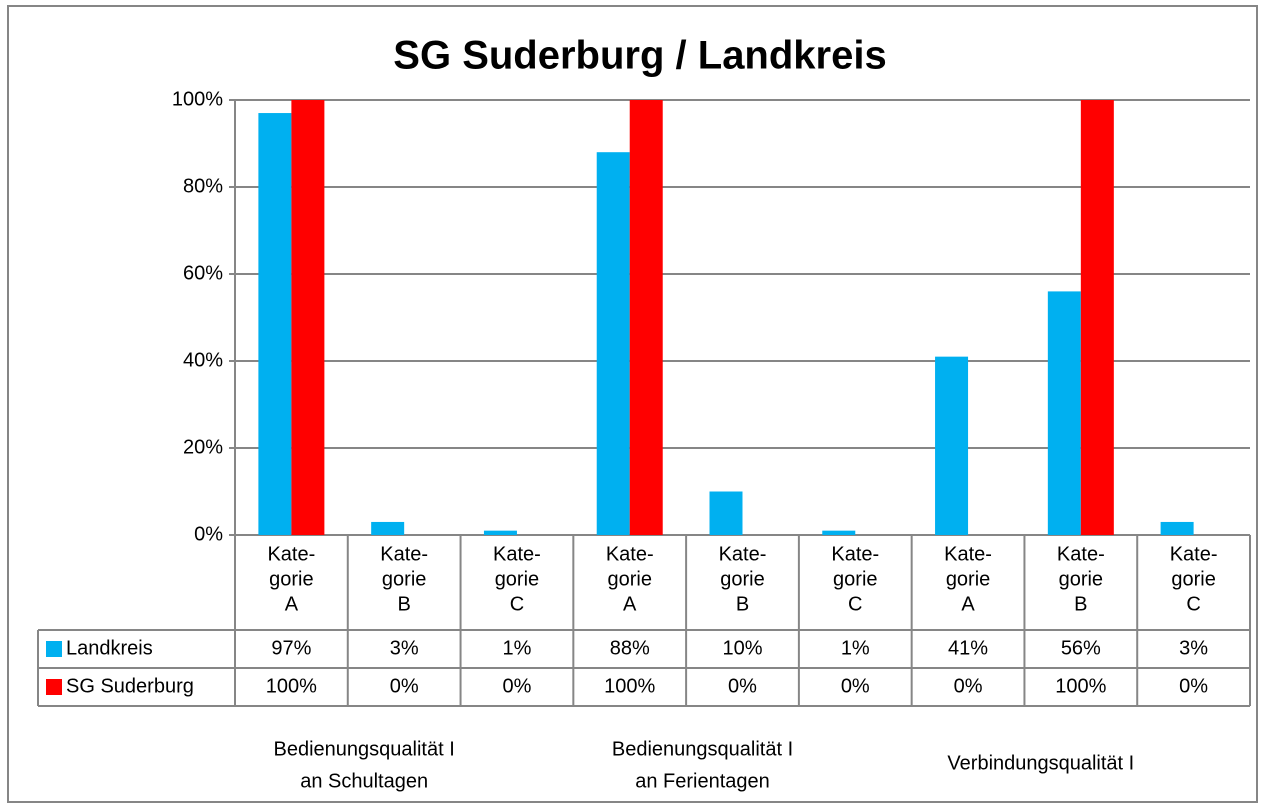 The image size is (1262, 805). Describe the element at coordinates (291, 648) in the screenshot. I see `table-value: 97%` at that location.